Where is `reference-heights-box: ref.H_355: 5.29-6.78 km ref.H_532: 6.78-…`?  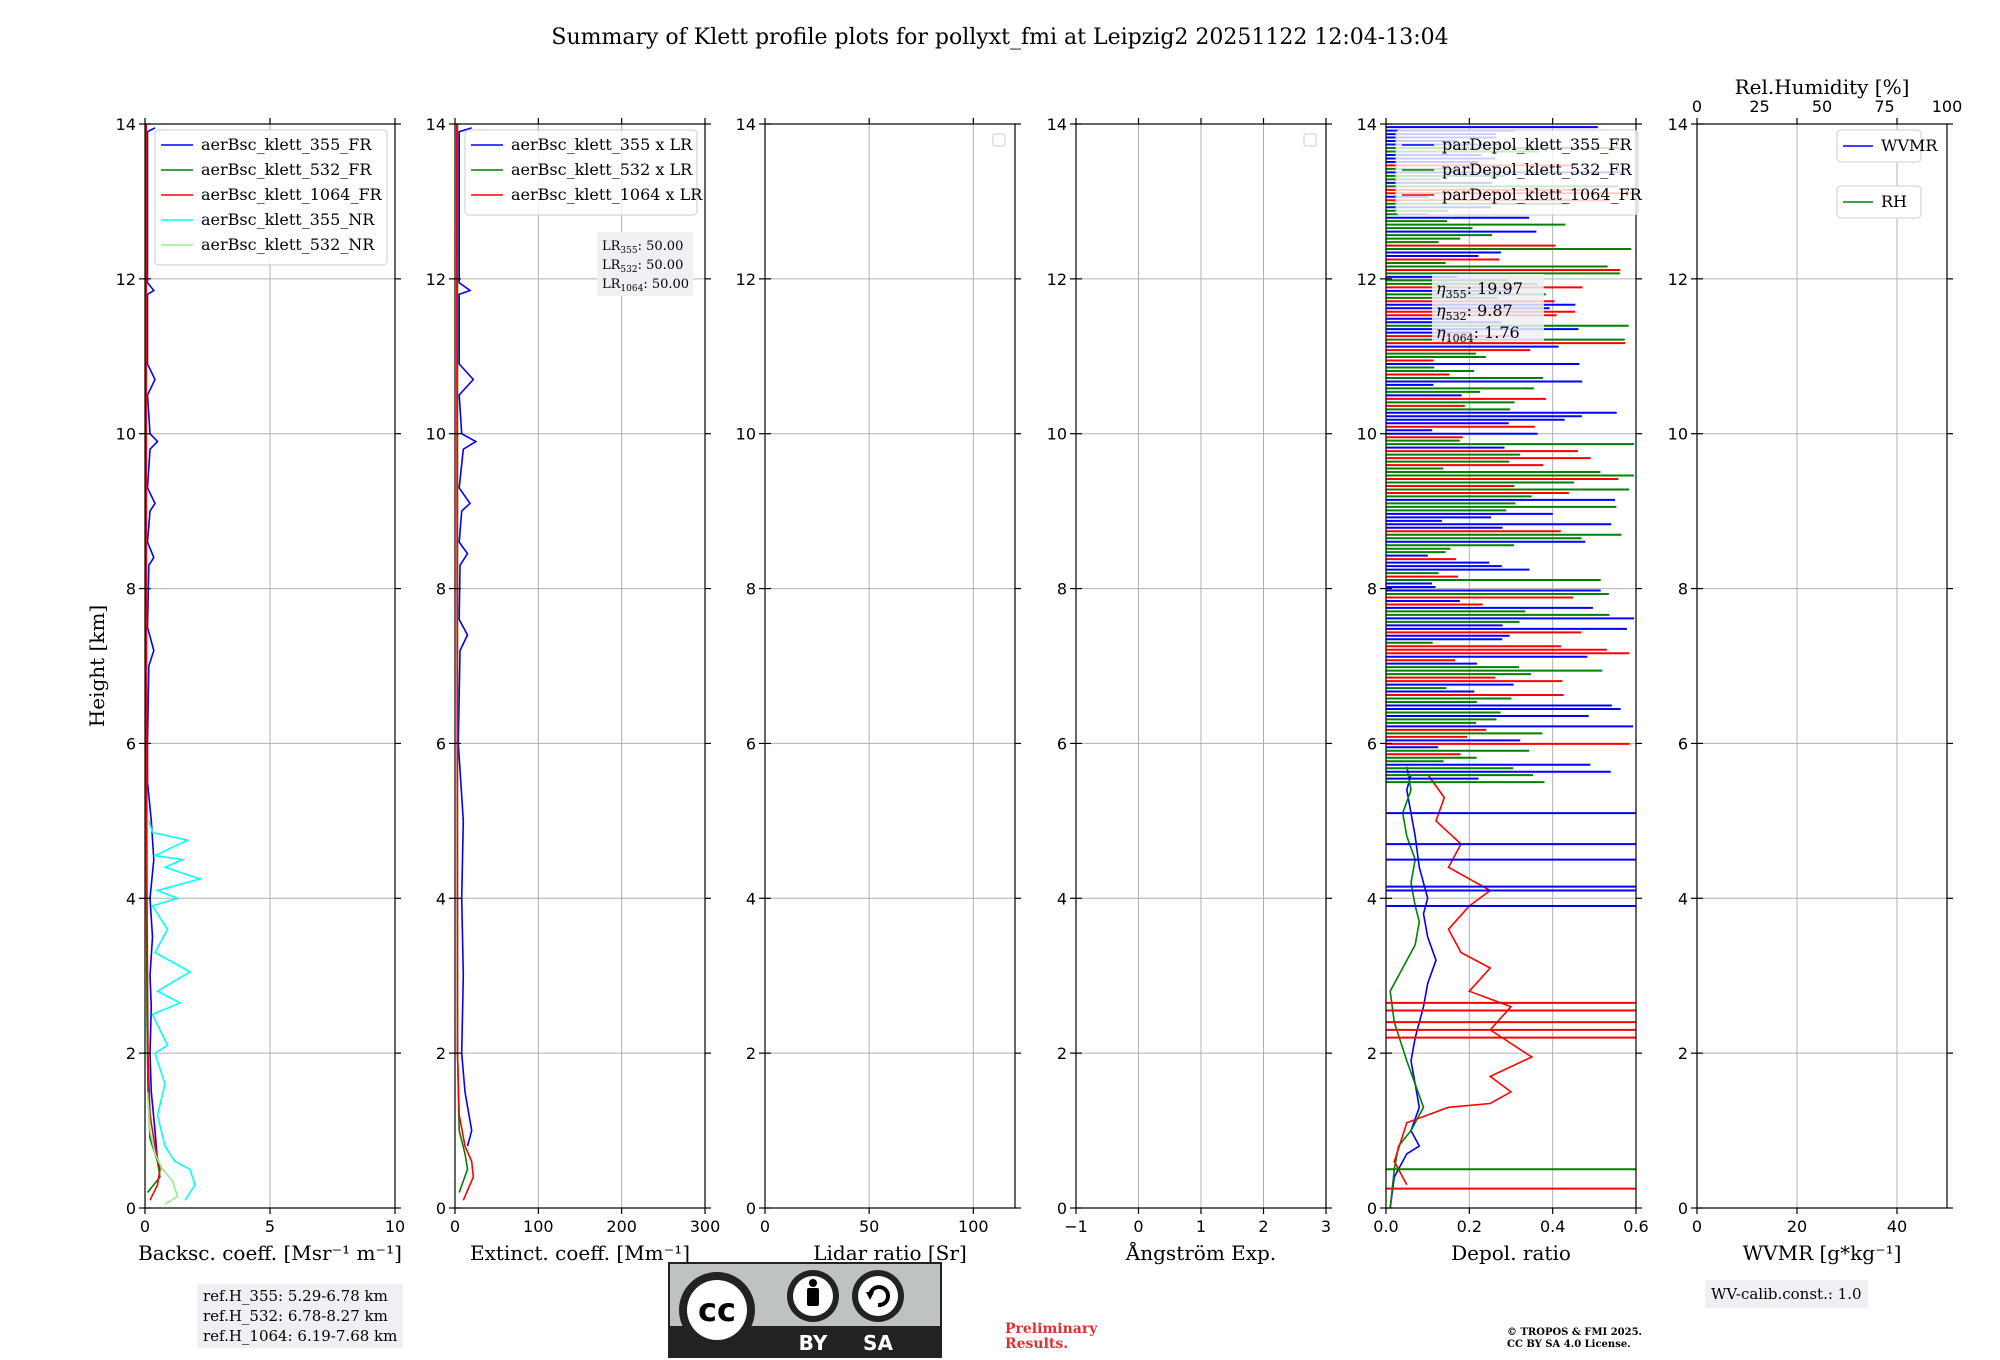
reference-heights-box: ref.H_355: 5.29-6.78 km ref.H_532: 6.78-… is located at coordinates (300, 1316).